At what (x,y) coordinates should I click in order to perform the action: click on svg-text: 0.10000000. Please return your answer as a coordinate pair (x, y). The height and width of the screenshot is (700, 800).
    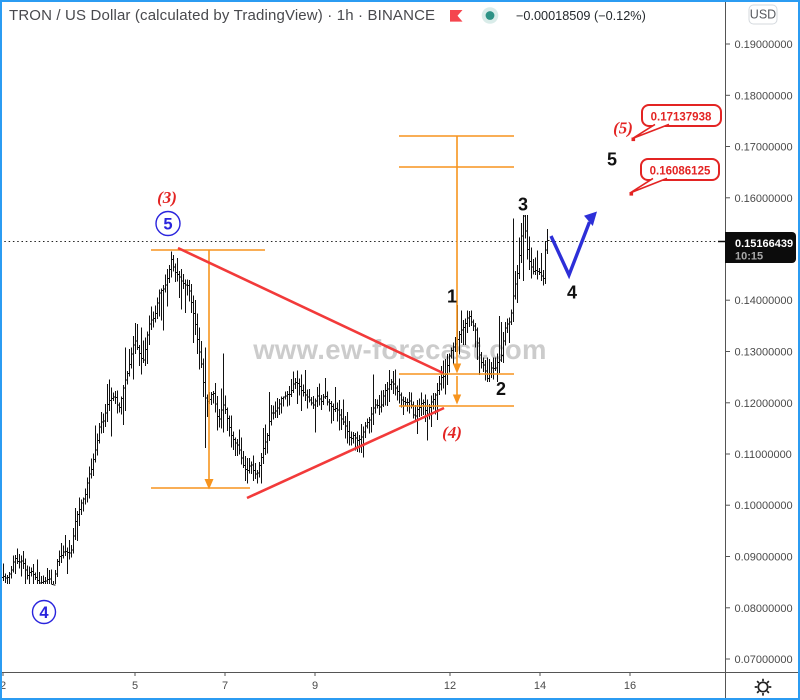
    Looking at the image, I should click on (764, 506).